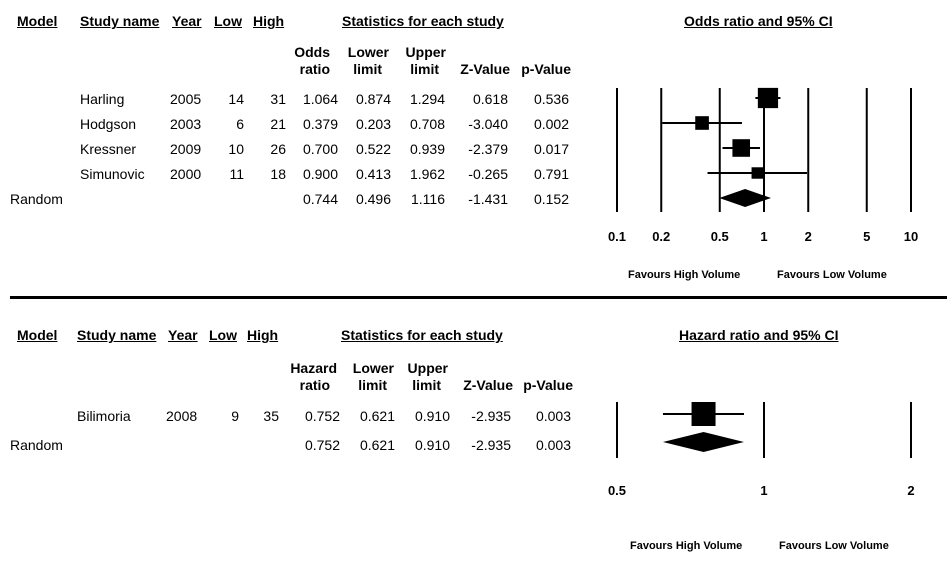  Describe the element at coordinates (102, 99) in the screenshot. I see `study-name: Harling` at that location.